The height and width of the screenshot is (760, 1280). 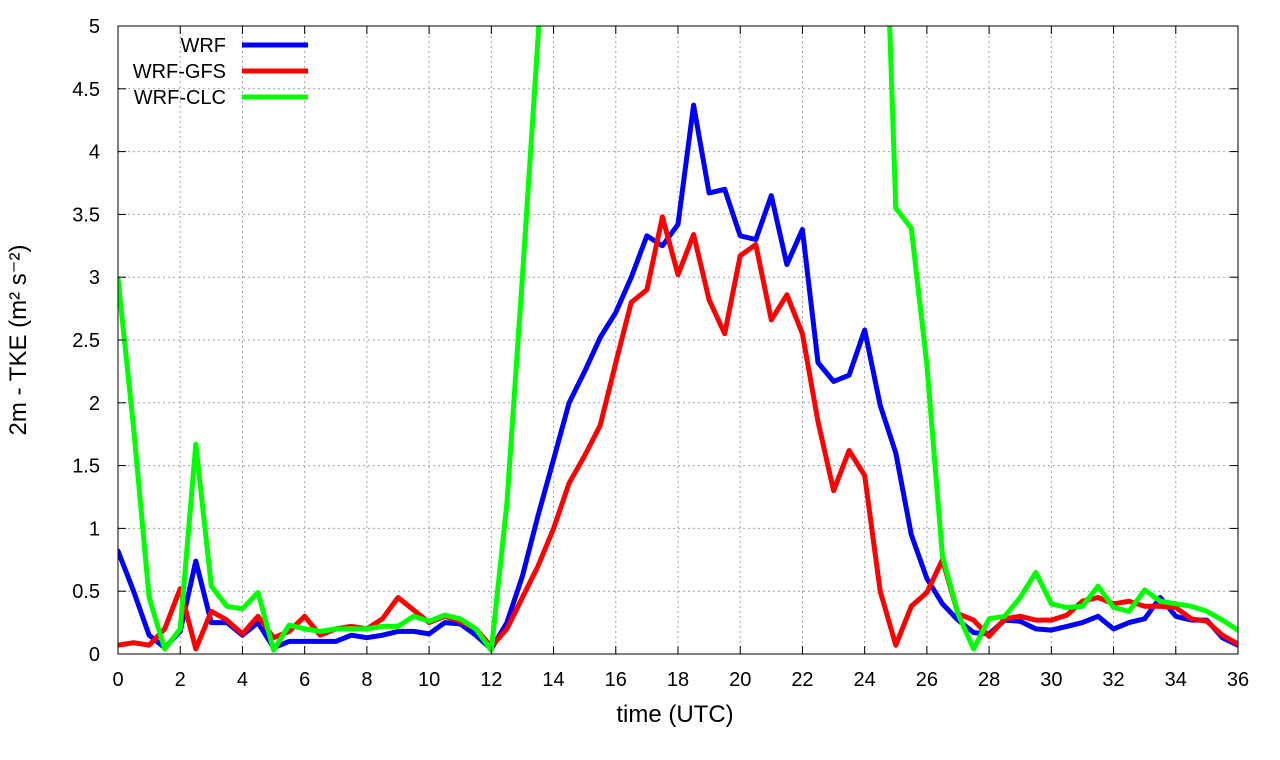 I want to click on legend: WRF WRF-GFS WRF-CLC, so click(x=220, y=72).